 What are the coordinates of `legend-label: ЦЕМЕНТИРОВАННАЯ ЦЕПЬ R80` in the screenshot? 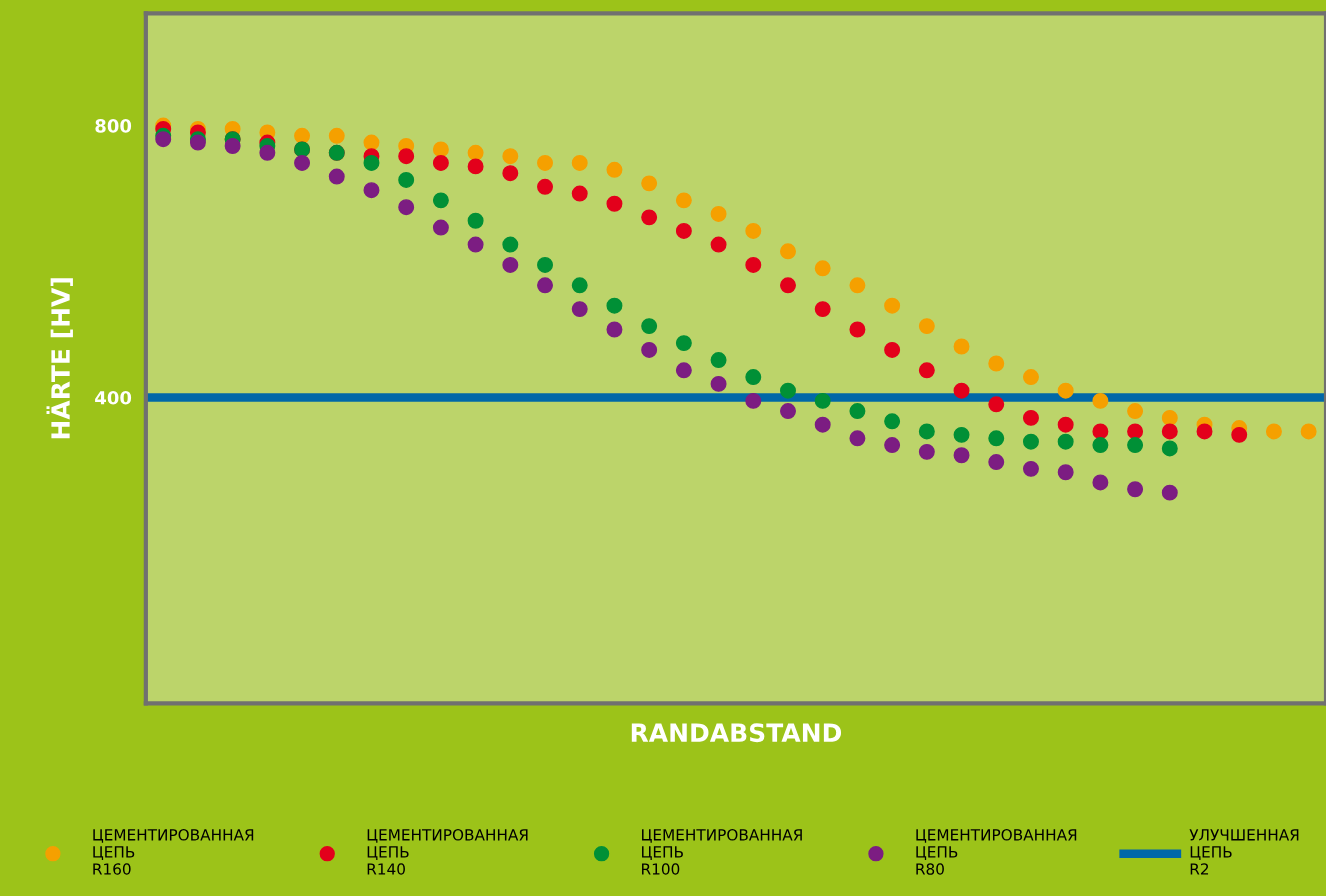 It's located at (996, 852).